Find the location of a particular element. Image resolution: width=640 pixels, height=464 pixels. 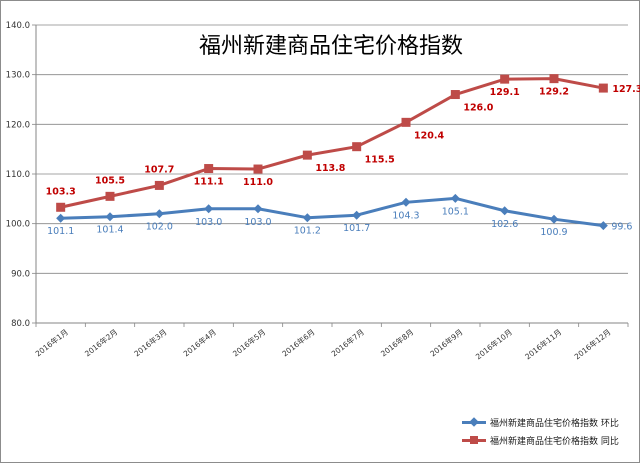

x-tick-label: 2016年11月 is located at coordinates (543, 344).